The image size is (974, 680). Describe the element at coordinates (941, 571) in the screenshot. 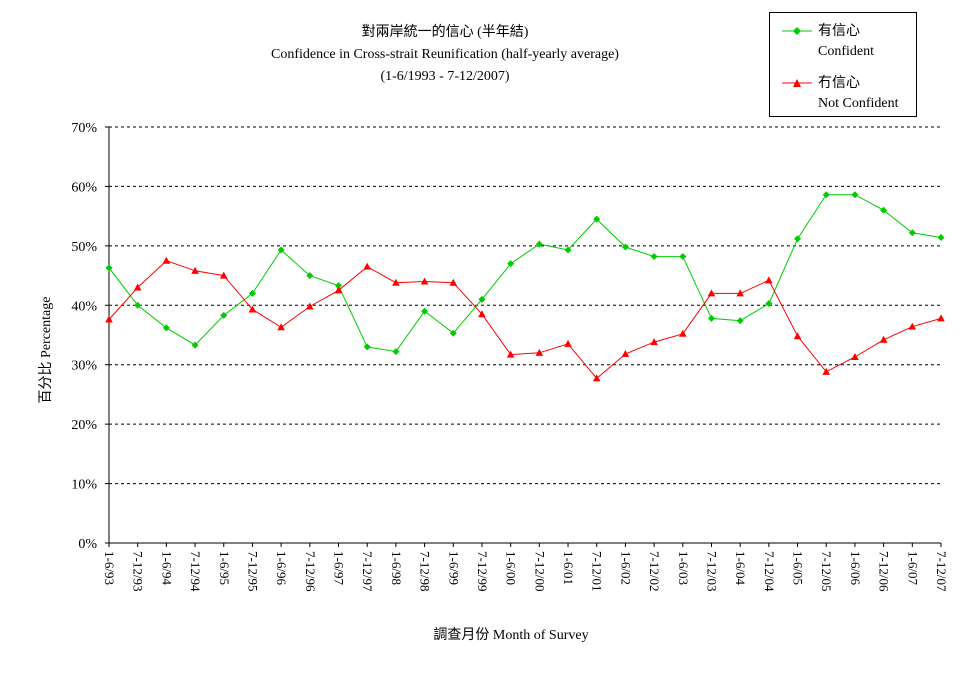

I see `x-tick-label: 7-12/07` at that location.